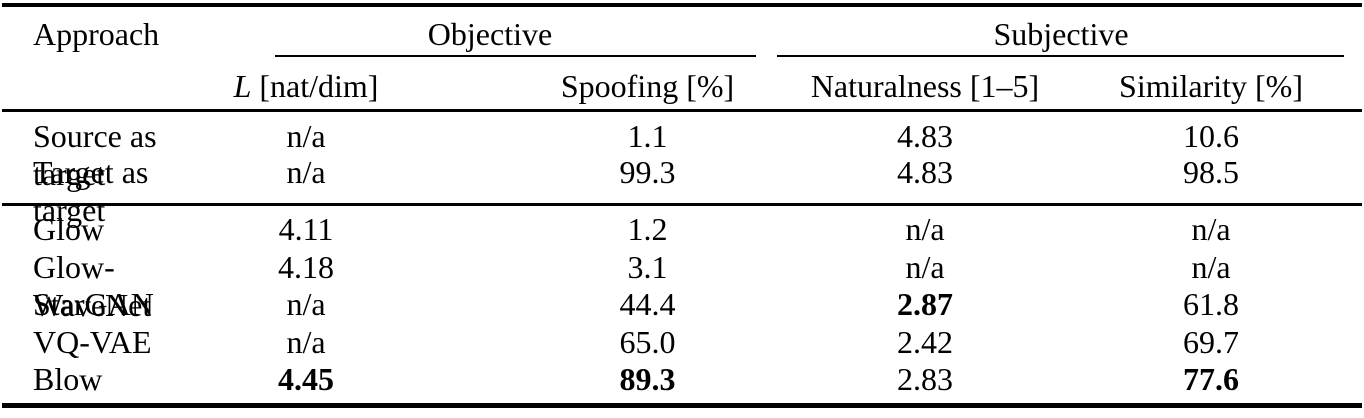  I want to click on objective-cmidrule, so click(515, 56).